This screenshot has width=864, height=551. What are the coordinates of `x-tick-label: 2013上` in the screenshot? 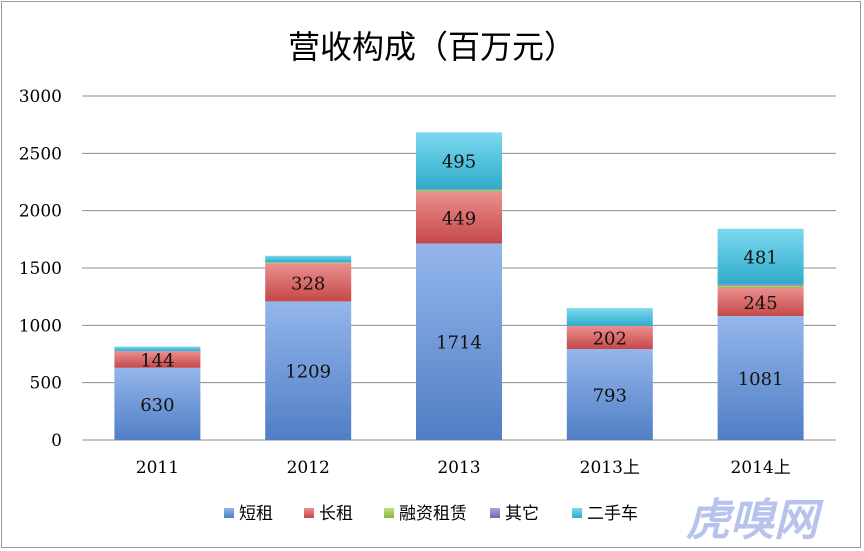 It's located at (610, 468).